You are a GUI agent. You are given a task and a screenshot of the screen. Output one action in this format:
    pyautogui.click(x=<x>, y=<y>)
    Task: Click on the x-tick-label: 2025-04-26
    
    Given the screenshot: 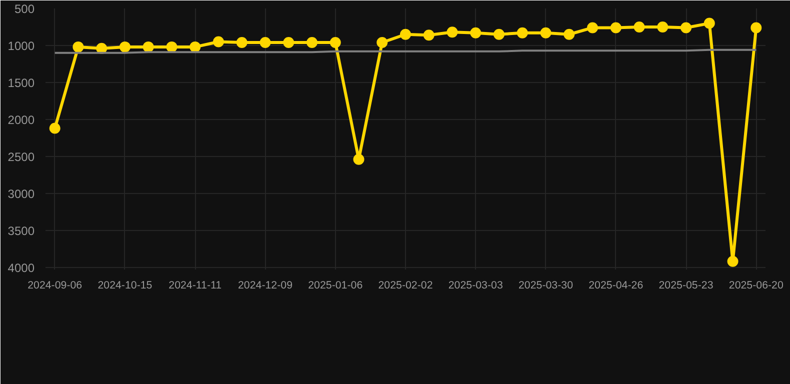 What is the action you would take?
    pyautogui.click(x=616, y=286)
    